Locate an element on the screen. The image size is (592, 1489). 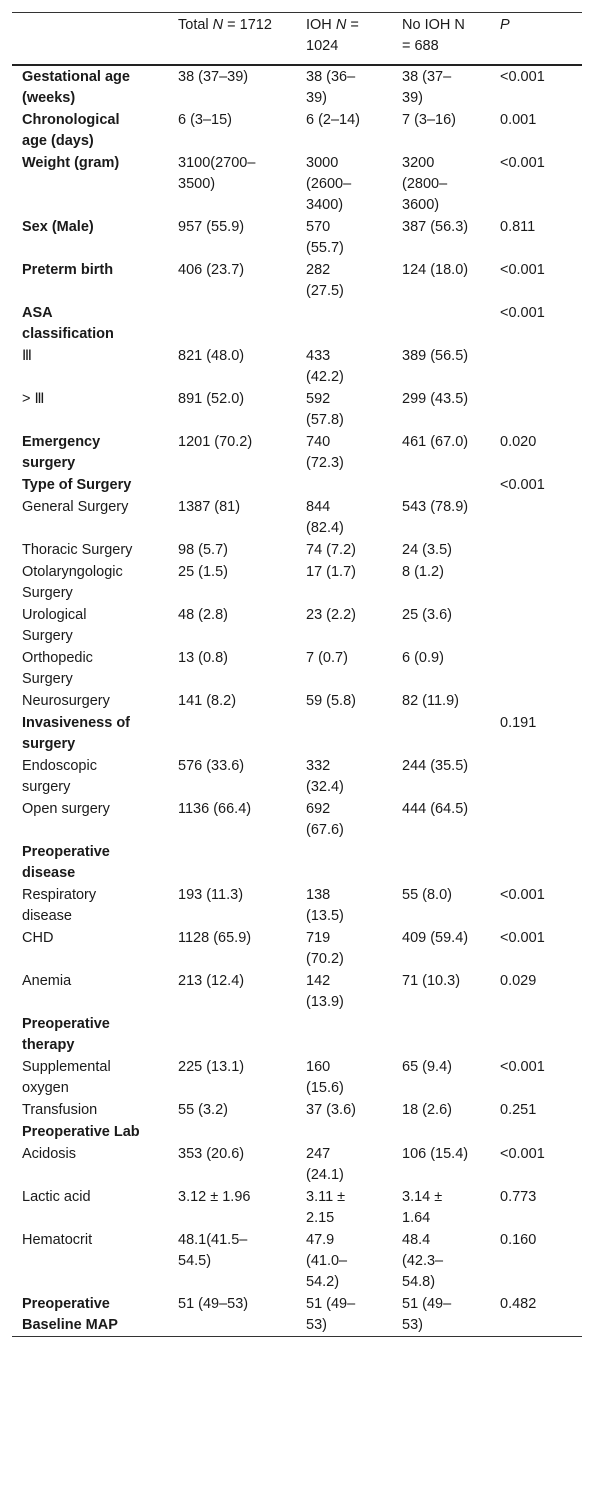
cell-text: 821 (48.0) is located at coordinates (211, 356).